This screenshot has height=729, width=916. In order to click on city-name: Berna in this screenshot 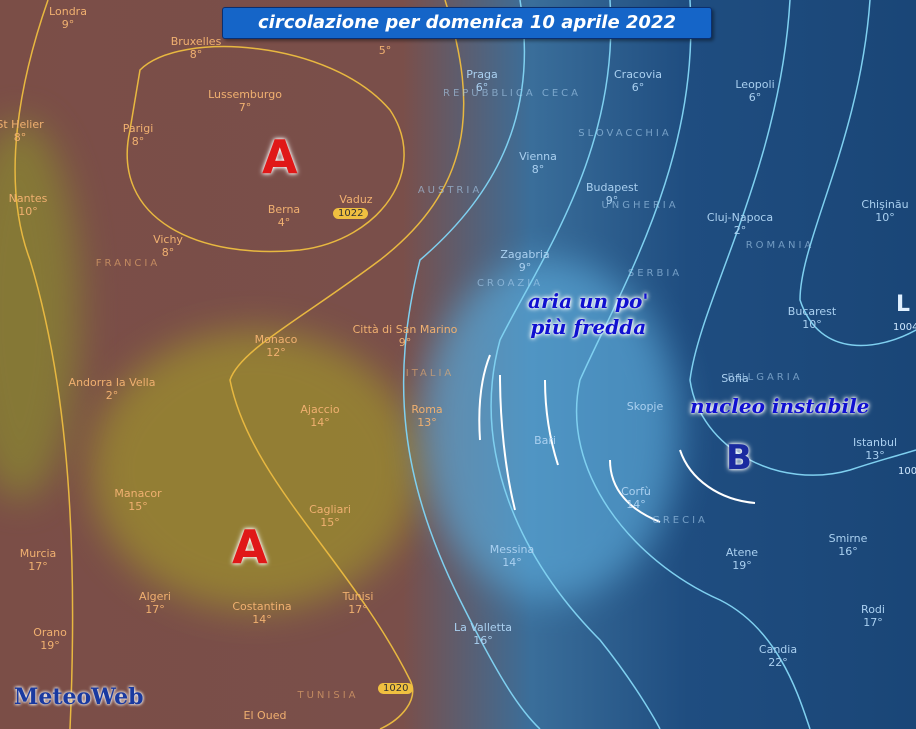, I will do `click(284, 209)`.